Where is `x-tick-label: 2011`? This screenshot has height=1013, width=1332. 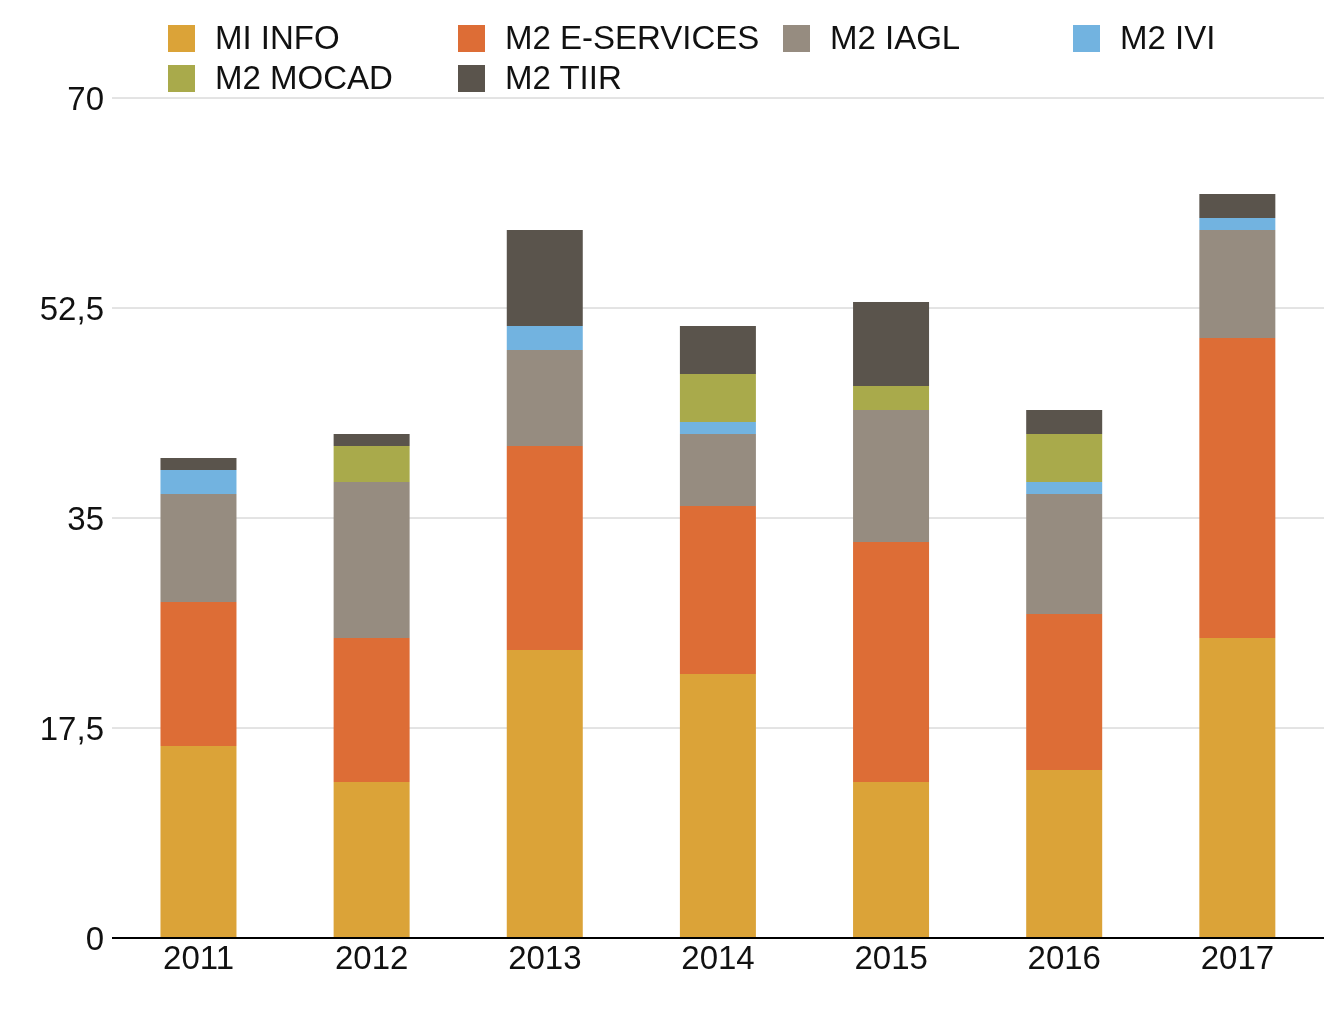 x-tick-label: 2011 is located at coordinates (199, 958).